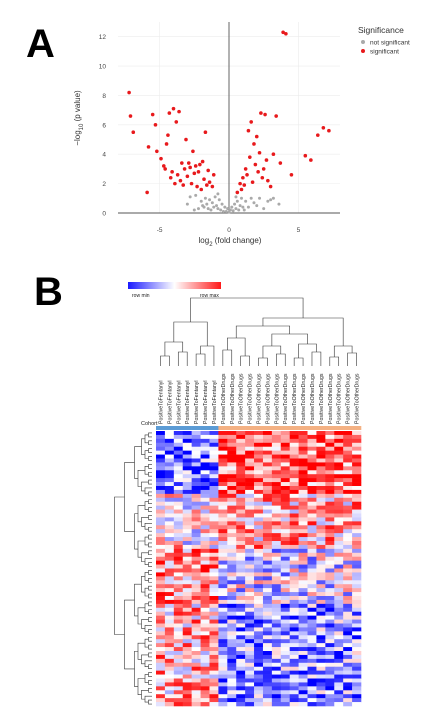  What do you see at coordinates (259, 428) in the screenshot?
I see `column-group-bar` at bounding box center [259, 428].